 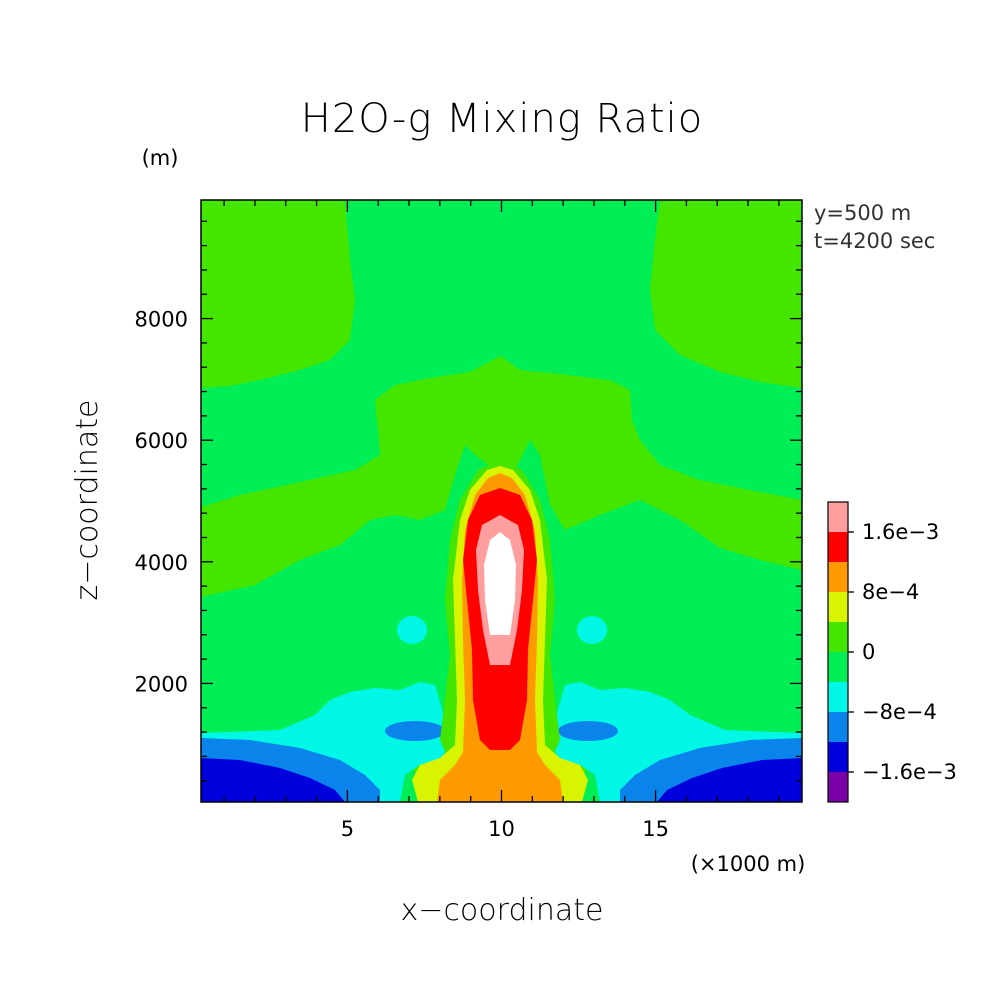 I want to click on colorbar-label: 8e−4, so click(x=890, y=592).